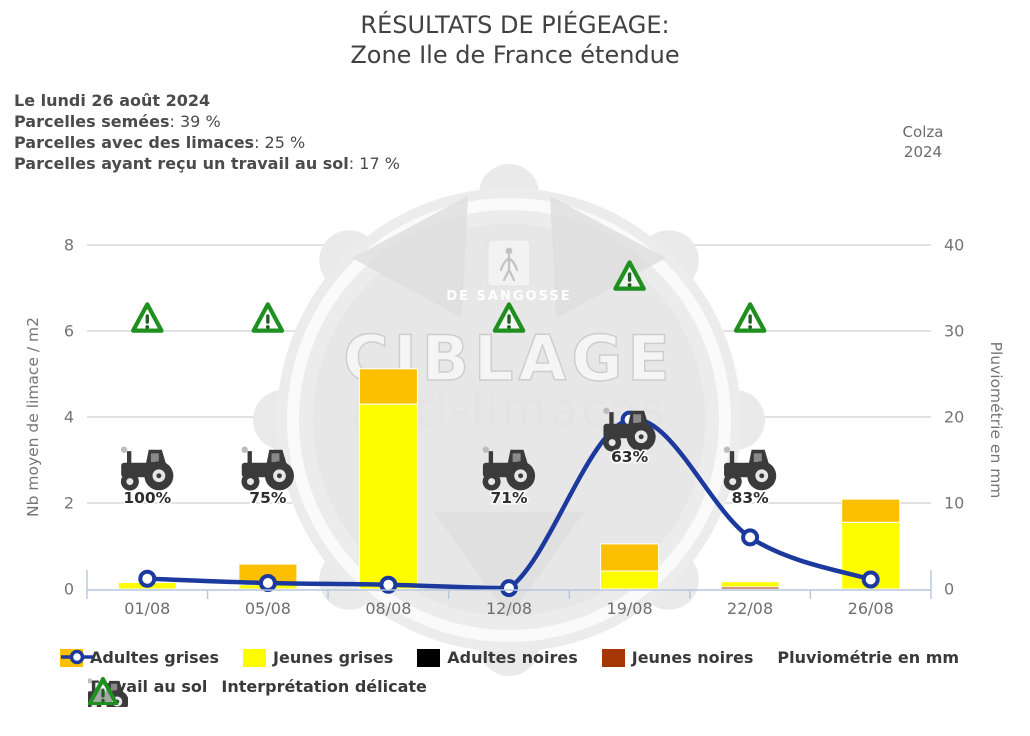 The height and width of the screenshot is (736, 1030). Describe the element at coordinates (954, 503) in the screenshot. I see `right-tick-label: 10` at that location.